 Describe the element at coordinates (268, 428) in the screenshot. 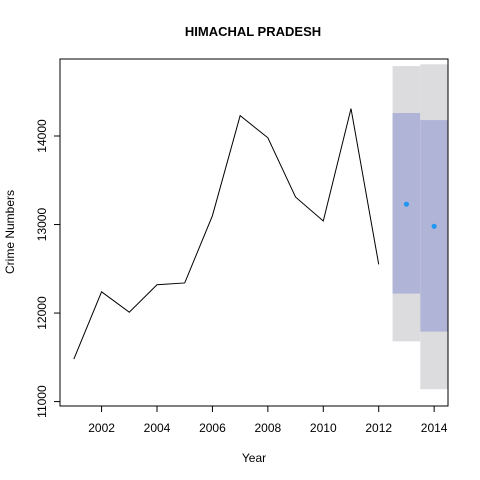

I see `x-tick-label-2008: 2008` at that location.